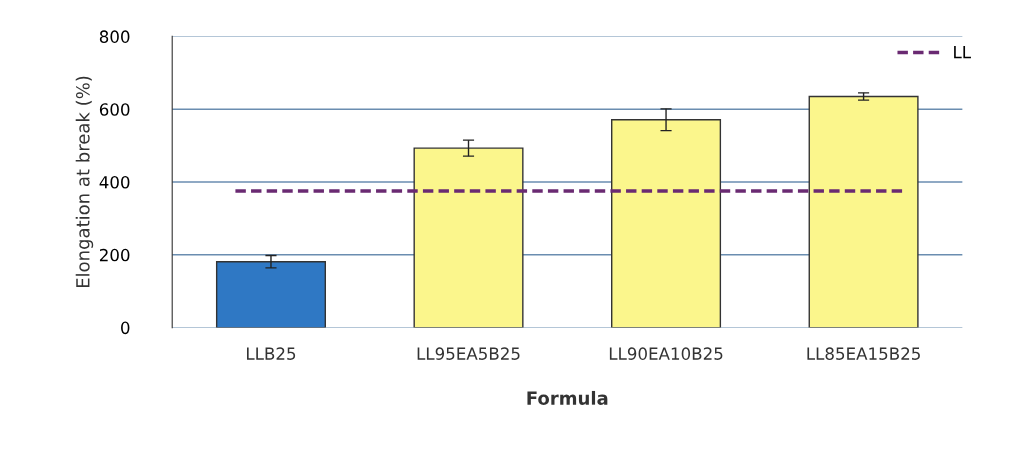 This screenshot has height=455, width=1013. I want to click on y-tick-label: 600, so click(114, 109).